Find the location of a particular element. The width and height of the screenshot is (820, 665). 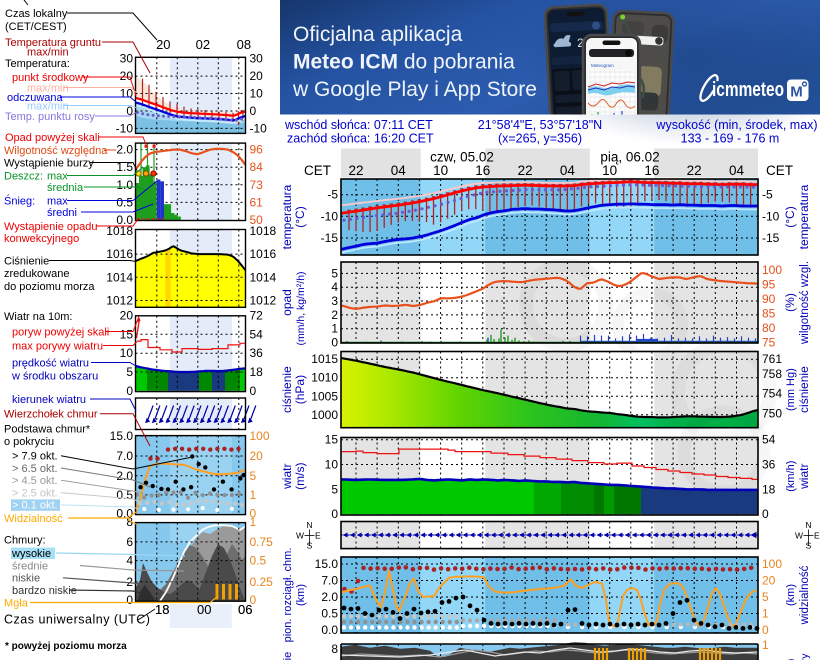

svg-text: wilgotność wzgl. is located at coordinates (805, 303).